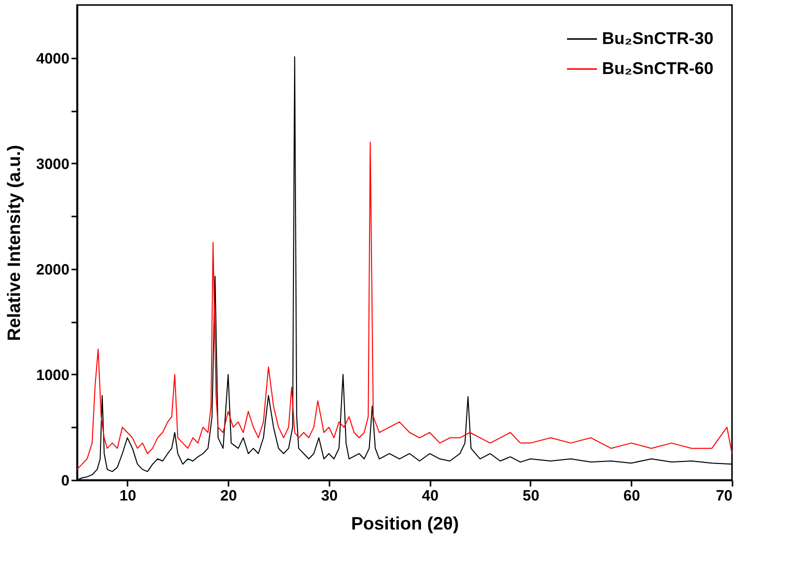 The height and width of the screenshot is (571, 807). What do you see at coordinates (53, 375) in the screenshot?
I see `y-tick-label: 1000` at bounding box center [53, 375].